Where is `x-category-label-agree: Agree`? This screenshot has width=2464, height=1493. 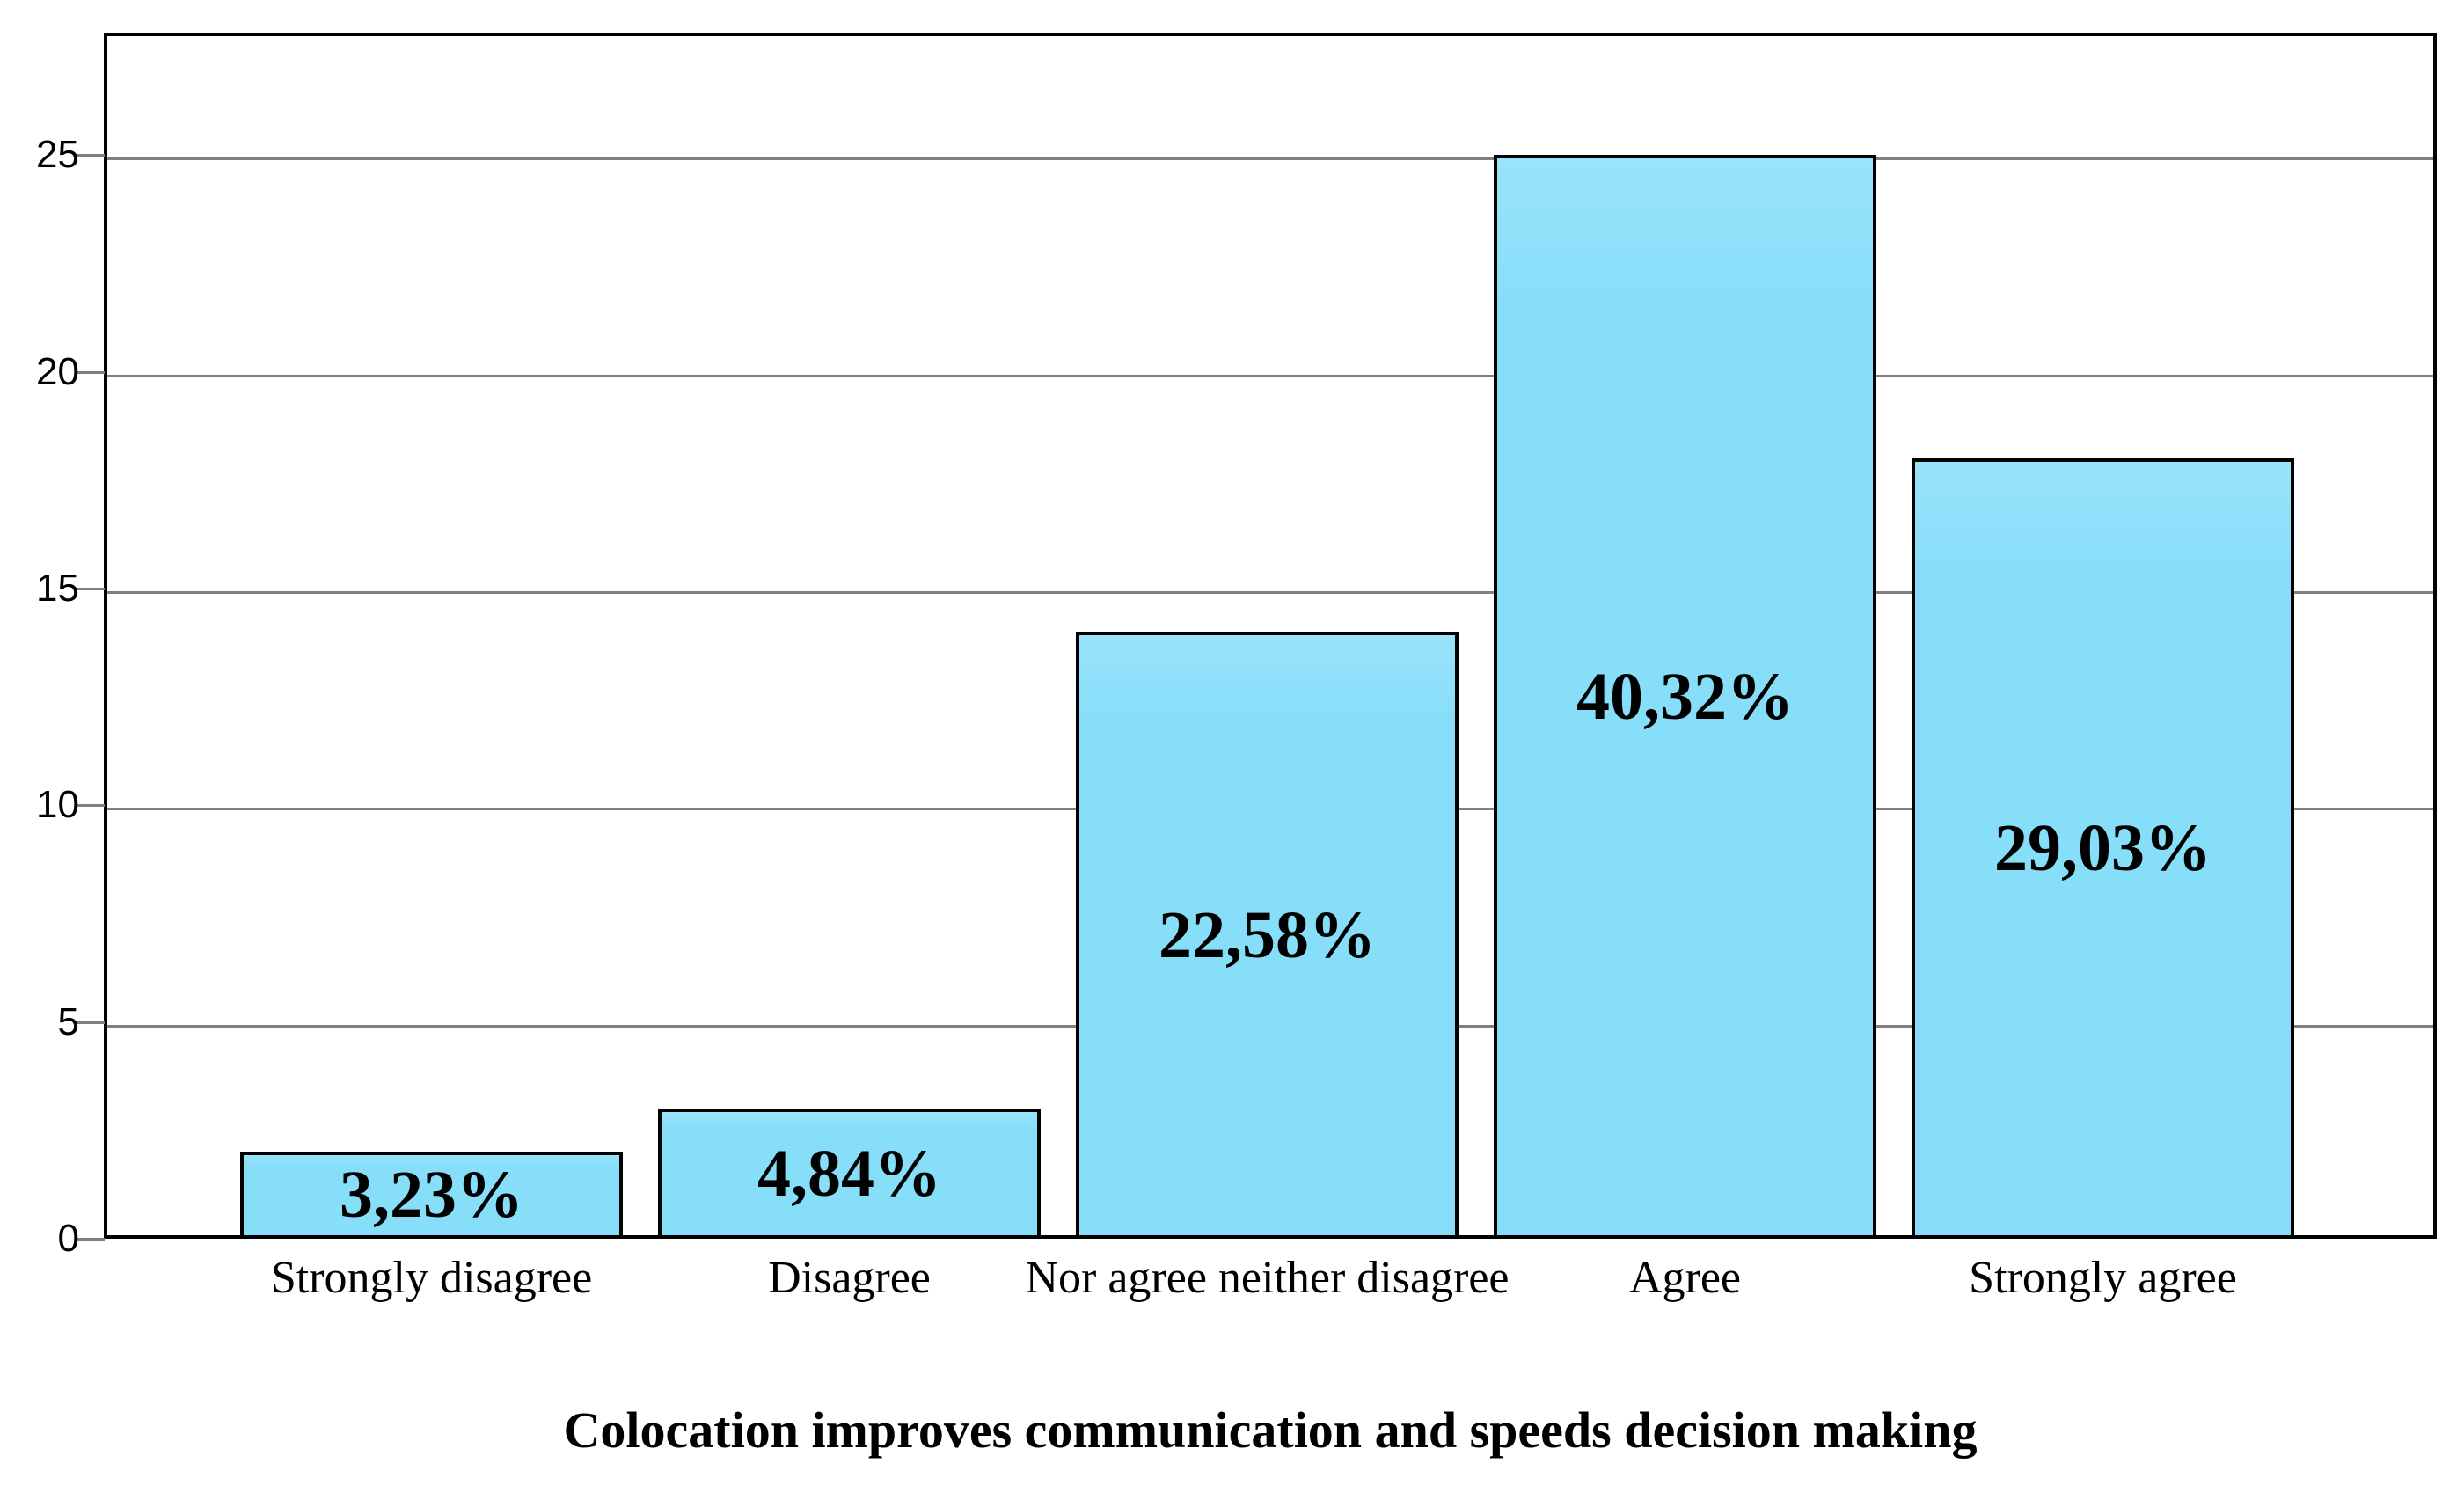
x-category-label-agree: Agree is located at coordinates (1685, 1278).